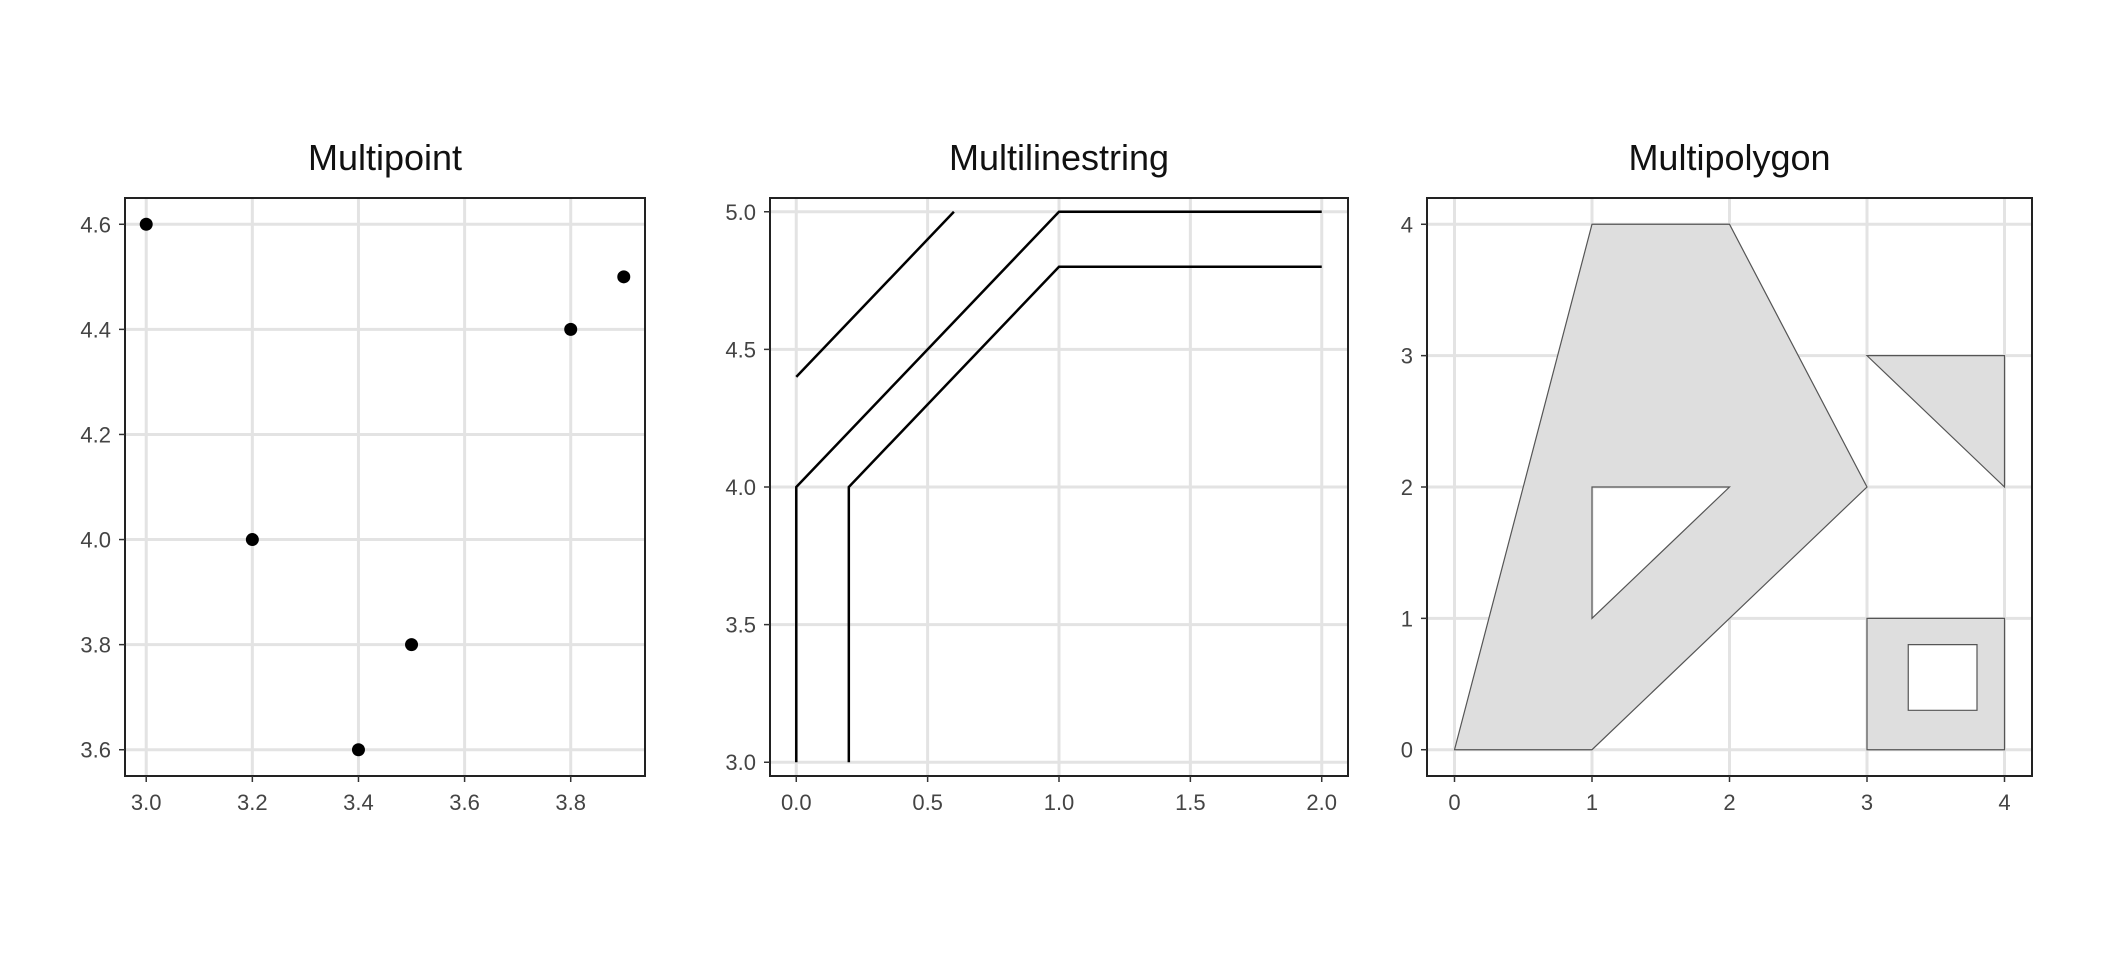  Describe the element at coordinates (385, 487) in the screenshot. I see `panel-border` at that location.